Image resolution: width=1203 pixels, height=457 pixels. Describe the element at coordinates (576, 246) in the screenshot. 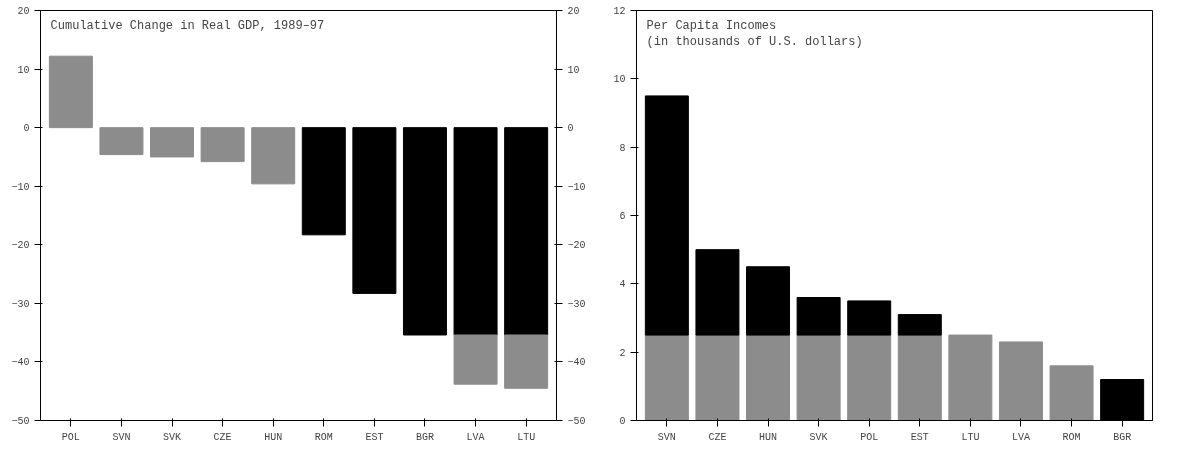

I see `y2-tick-label: −20` at that location.